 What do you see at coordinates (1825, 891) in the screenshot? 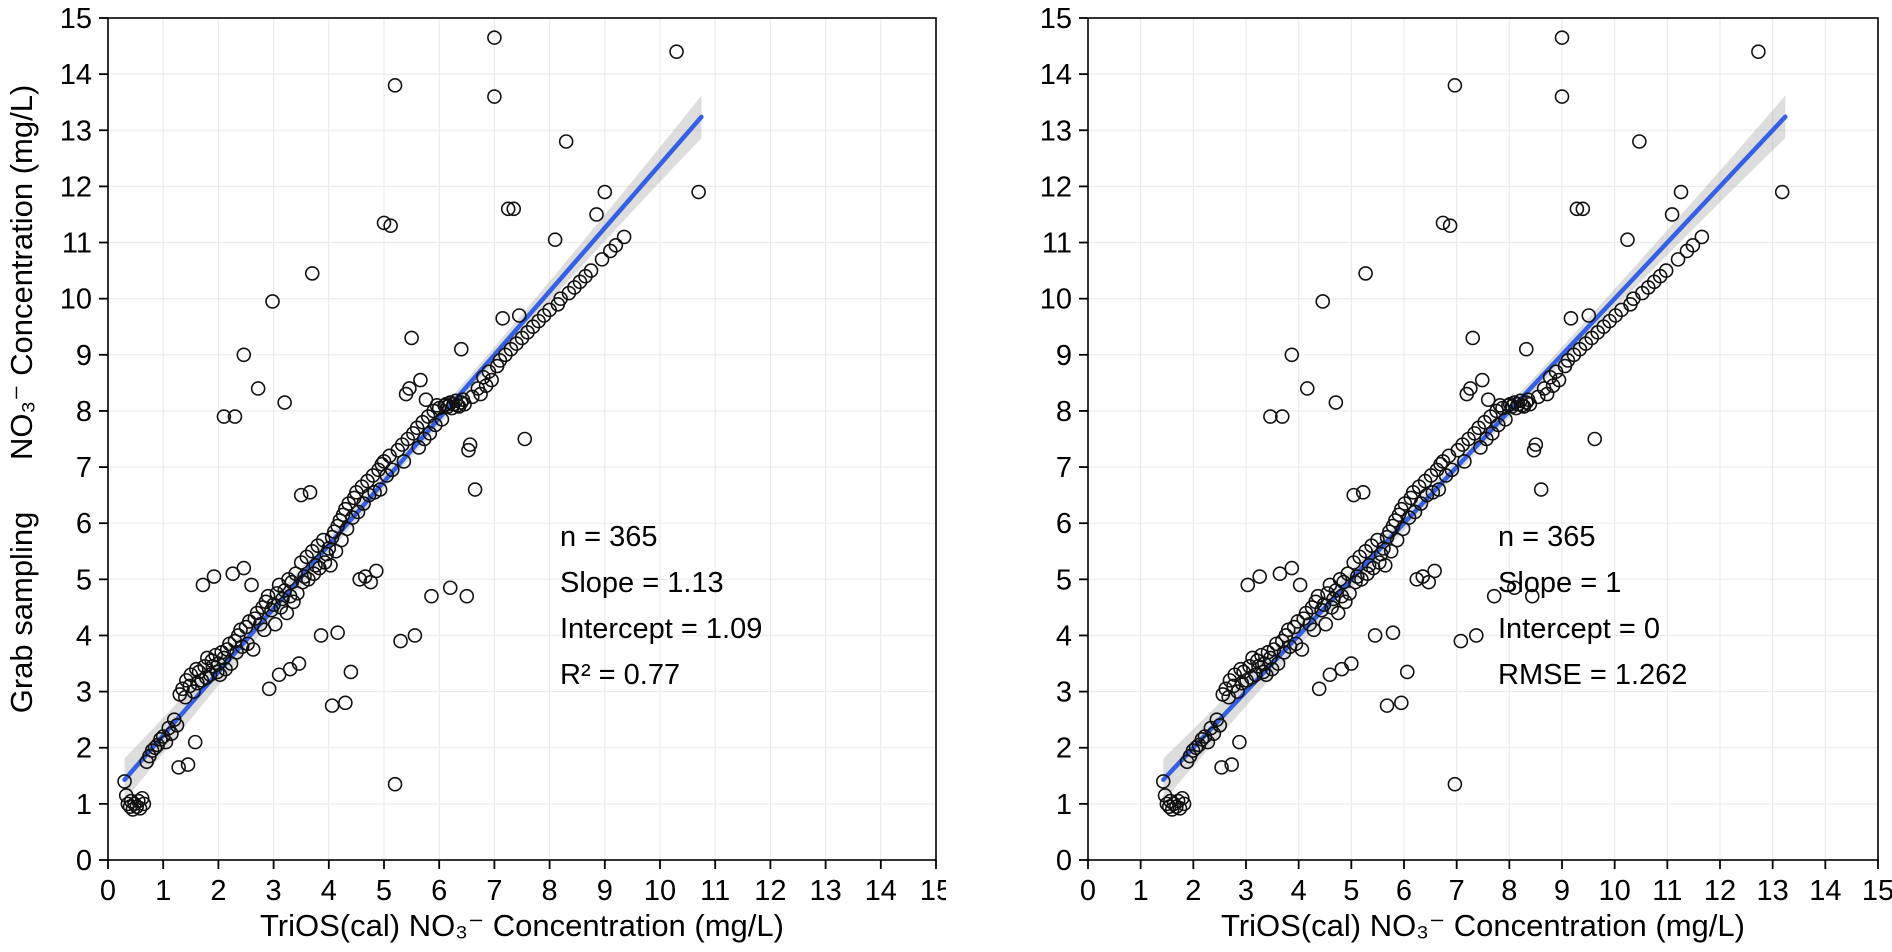
I see `x-tick-label: 14` at bounding box center [1825, 891].